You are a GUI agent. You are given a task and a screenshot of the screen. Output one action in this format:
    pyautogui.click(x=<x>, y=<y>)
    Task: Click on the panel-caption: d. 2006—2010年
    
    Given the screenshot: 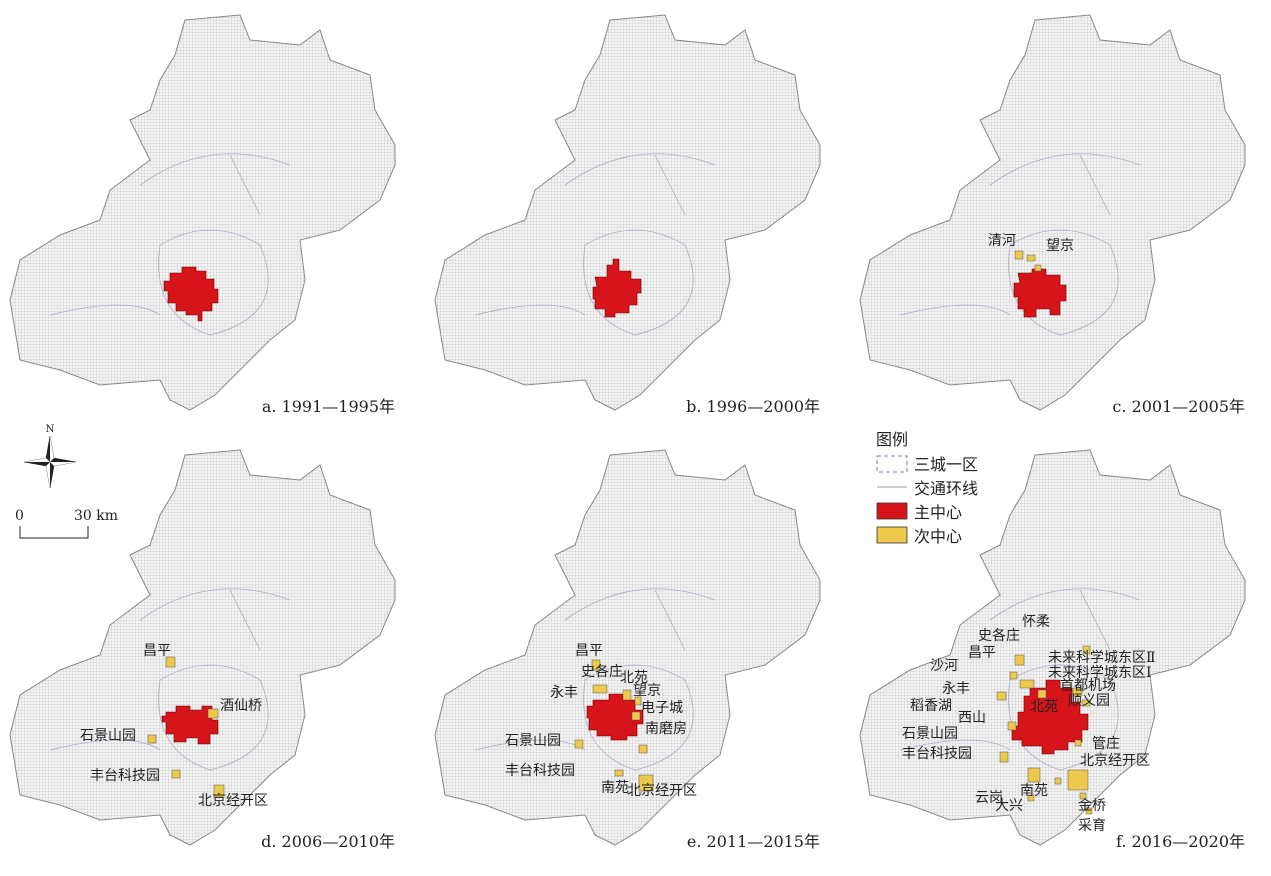 What is the action you would take?
    pyautogui.click(x=328, y=841)
    